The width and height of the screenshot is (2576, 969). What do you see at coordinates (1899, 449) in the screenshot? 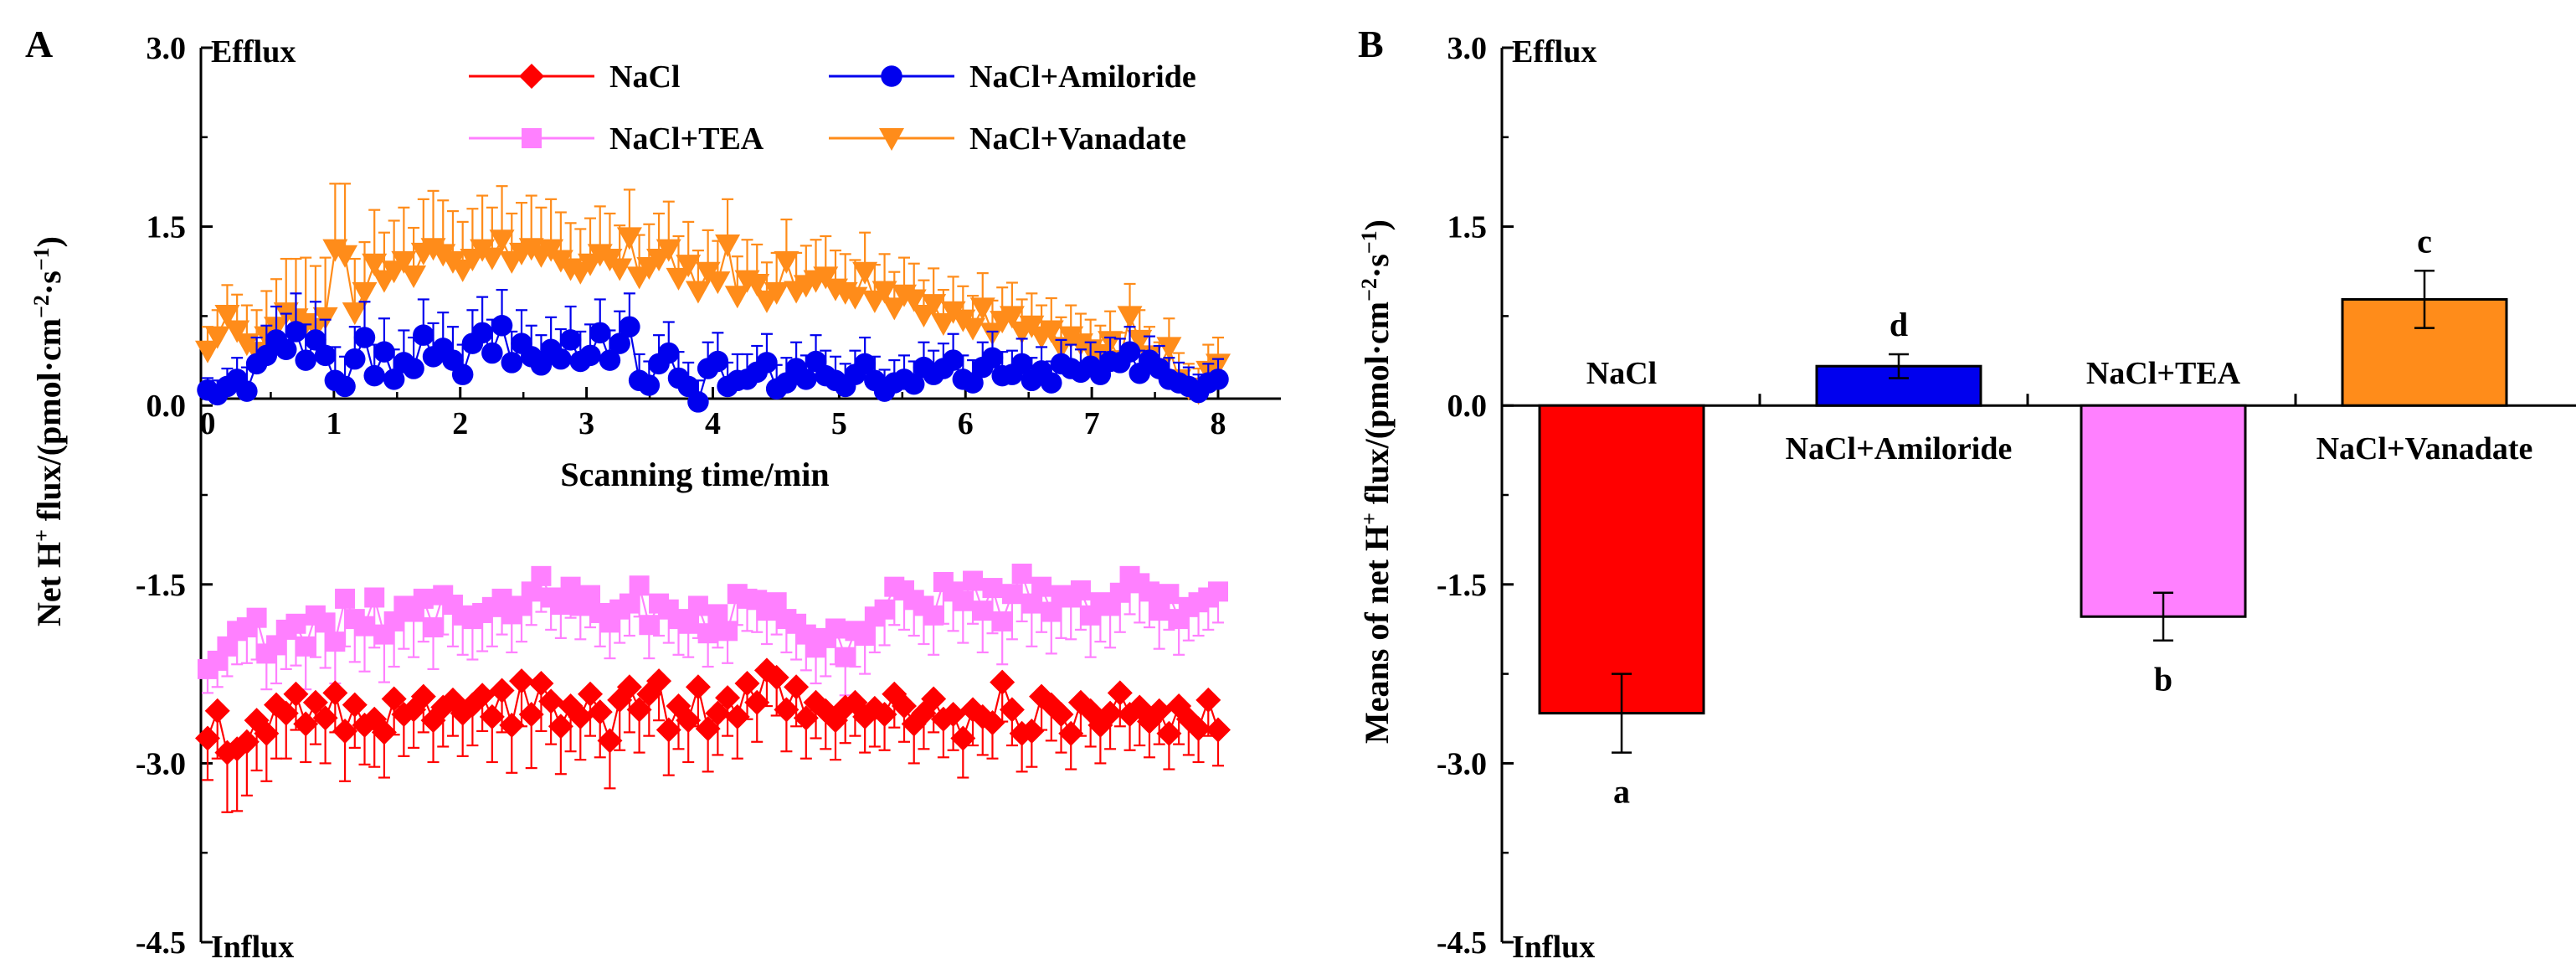
I see `bar-category-label: NaCl+Amiloride` at bounding box center [1899, 449].